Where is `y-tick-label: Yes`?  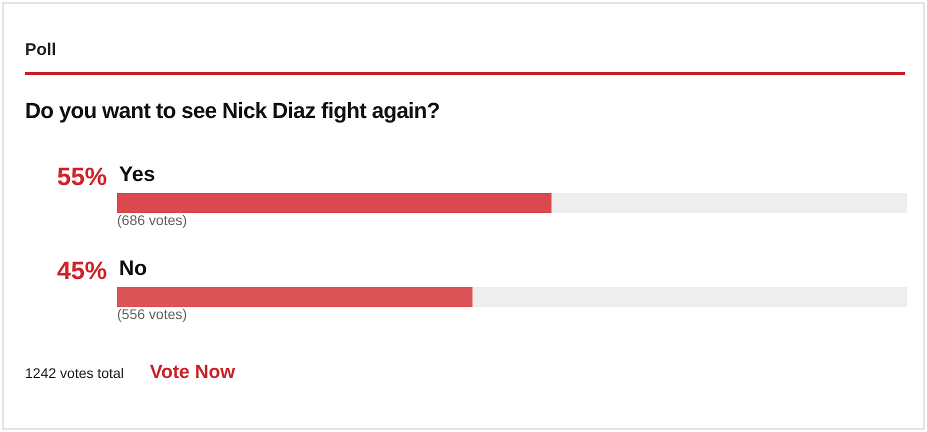 y-tick-label: Yes is located at coordinates (137, 174).